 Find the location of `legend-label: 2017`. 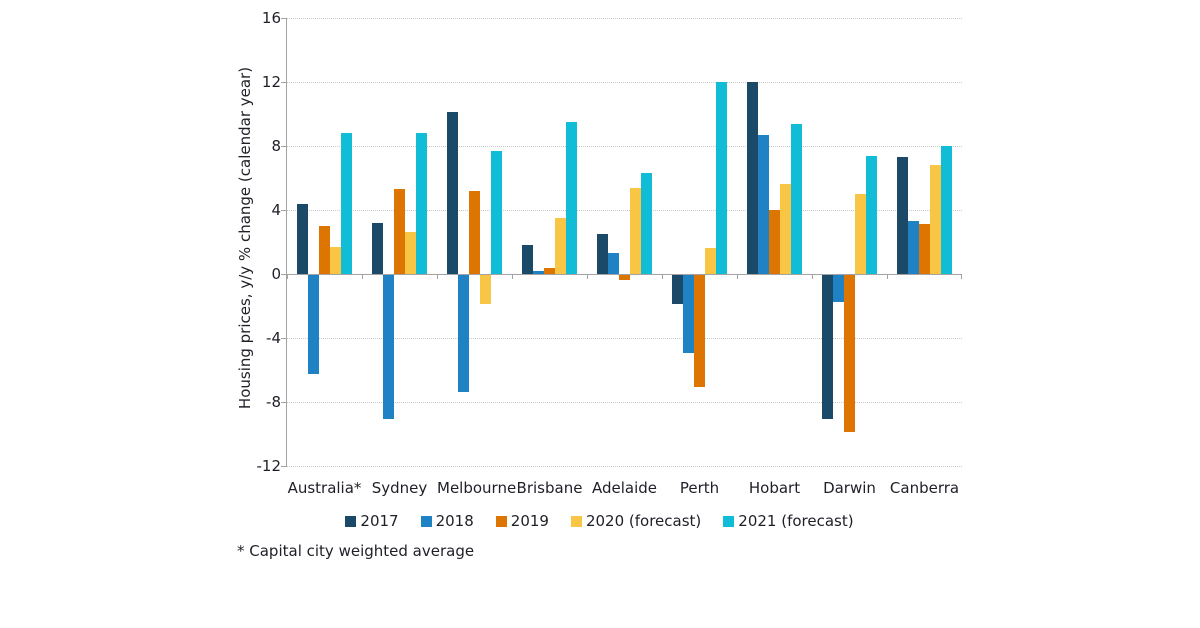

legend-label: 2017 is located at coordinates (379, 521).